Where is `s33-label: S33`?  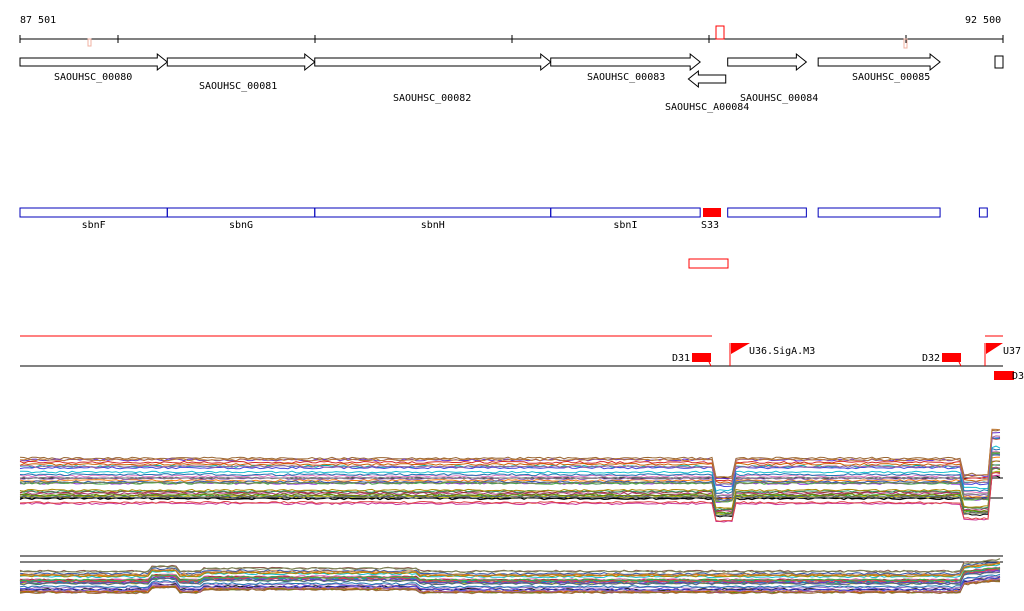
s33-label: S33 is located at coordinates (710, 225).